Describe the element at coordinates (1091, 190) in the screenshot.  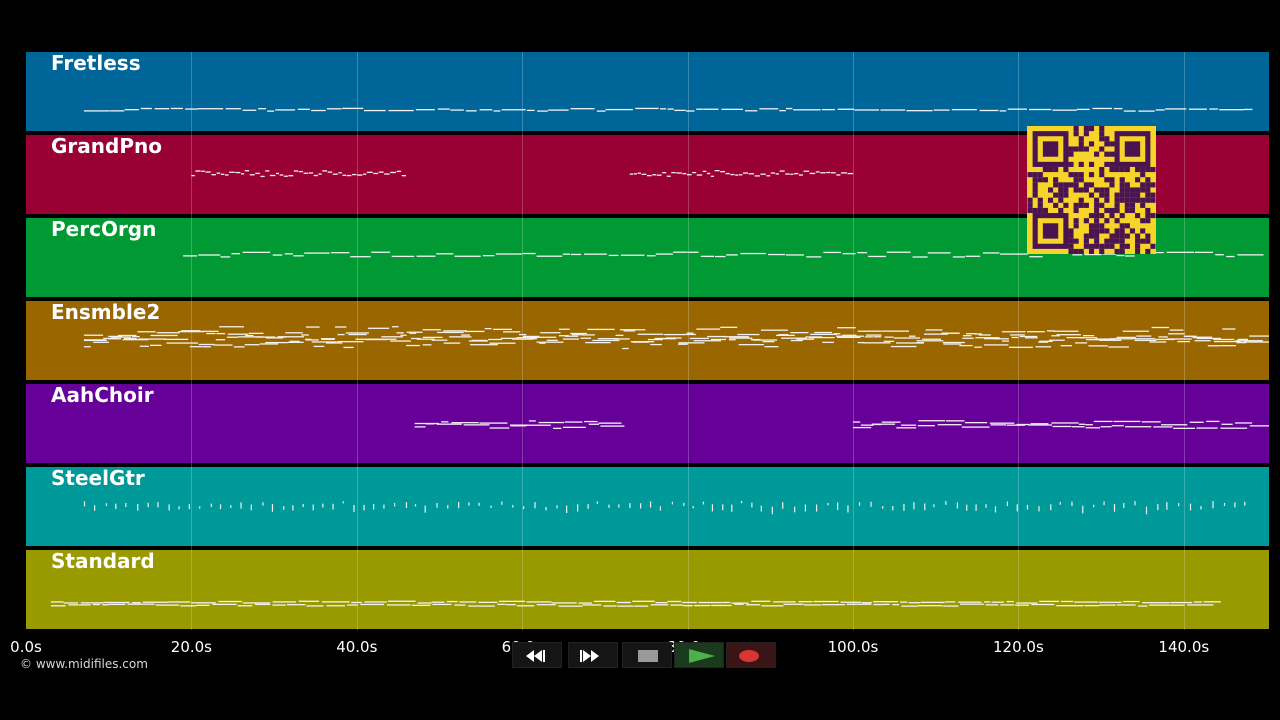
I see `qr-code` at that location.